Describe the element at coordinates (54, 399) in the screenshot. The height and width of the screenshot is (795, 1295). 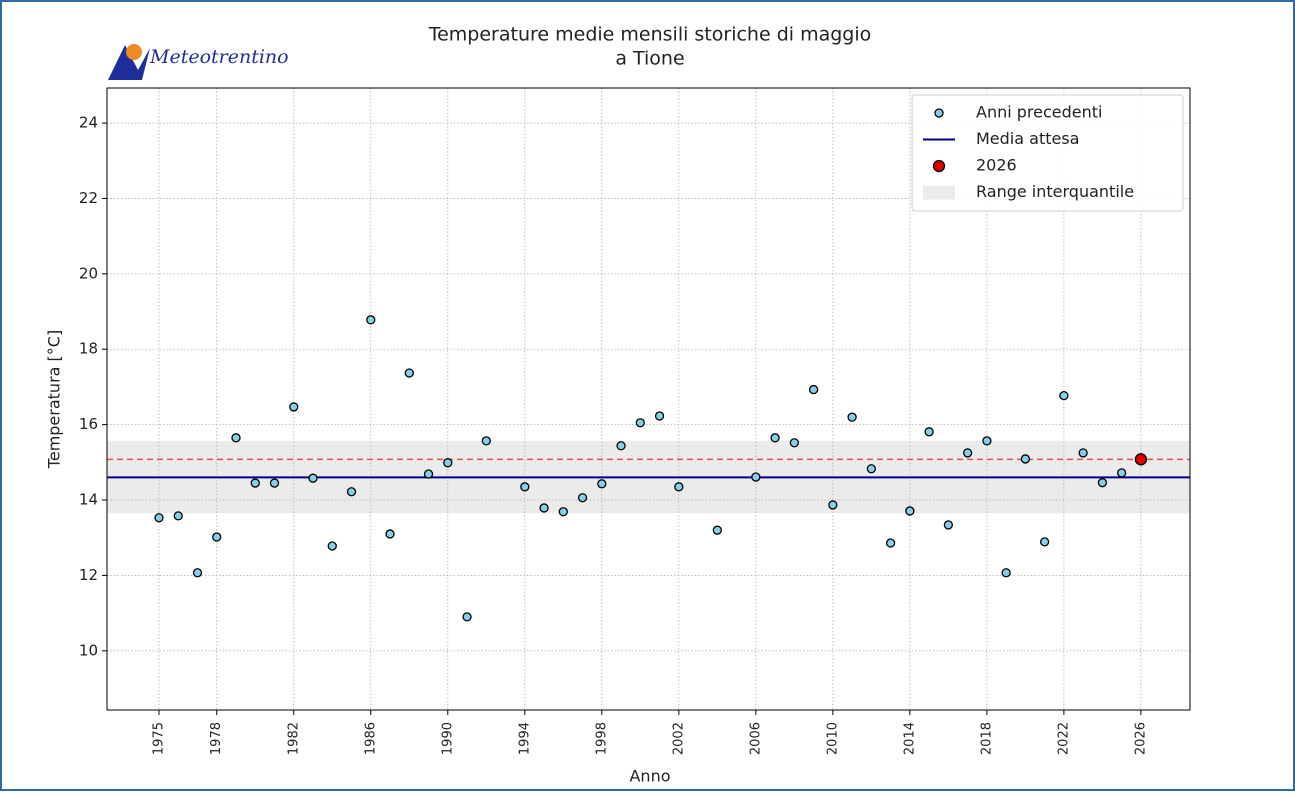
I see `y-axis-label: Temperatura [°C]` at that location.